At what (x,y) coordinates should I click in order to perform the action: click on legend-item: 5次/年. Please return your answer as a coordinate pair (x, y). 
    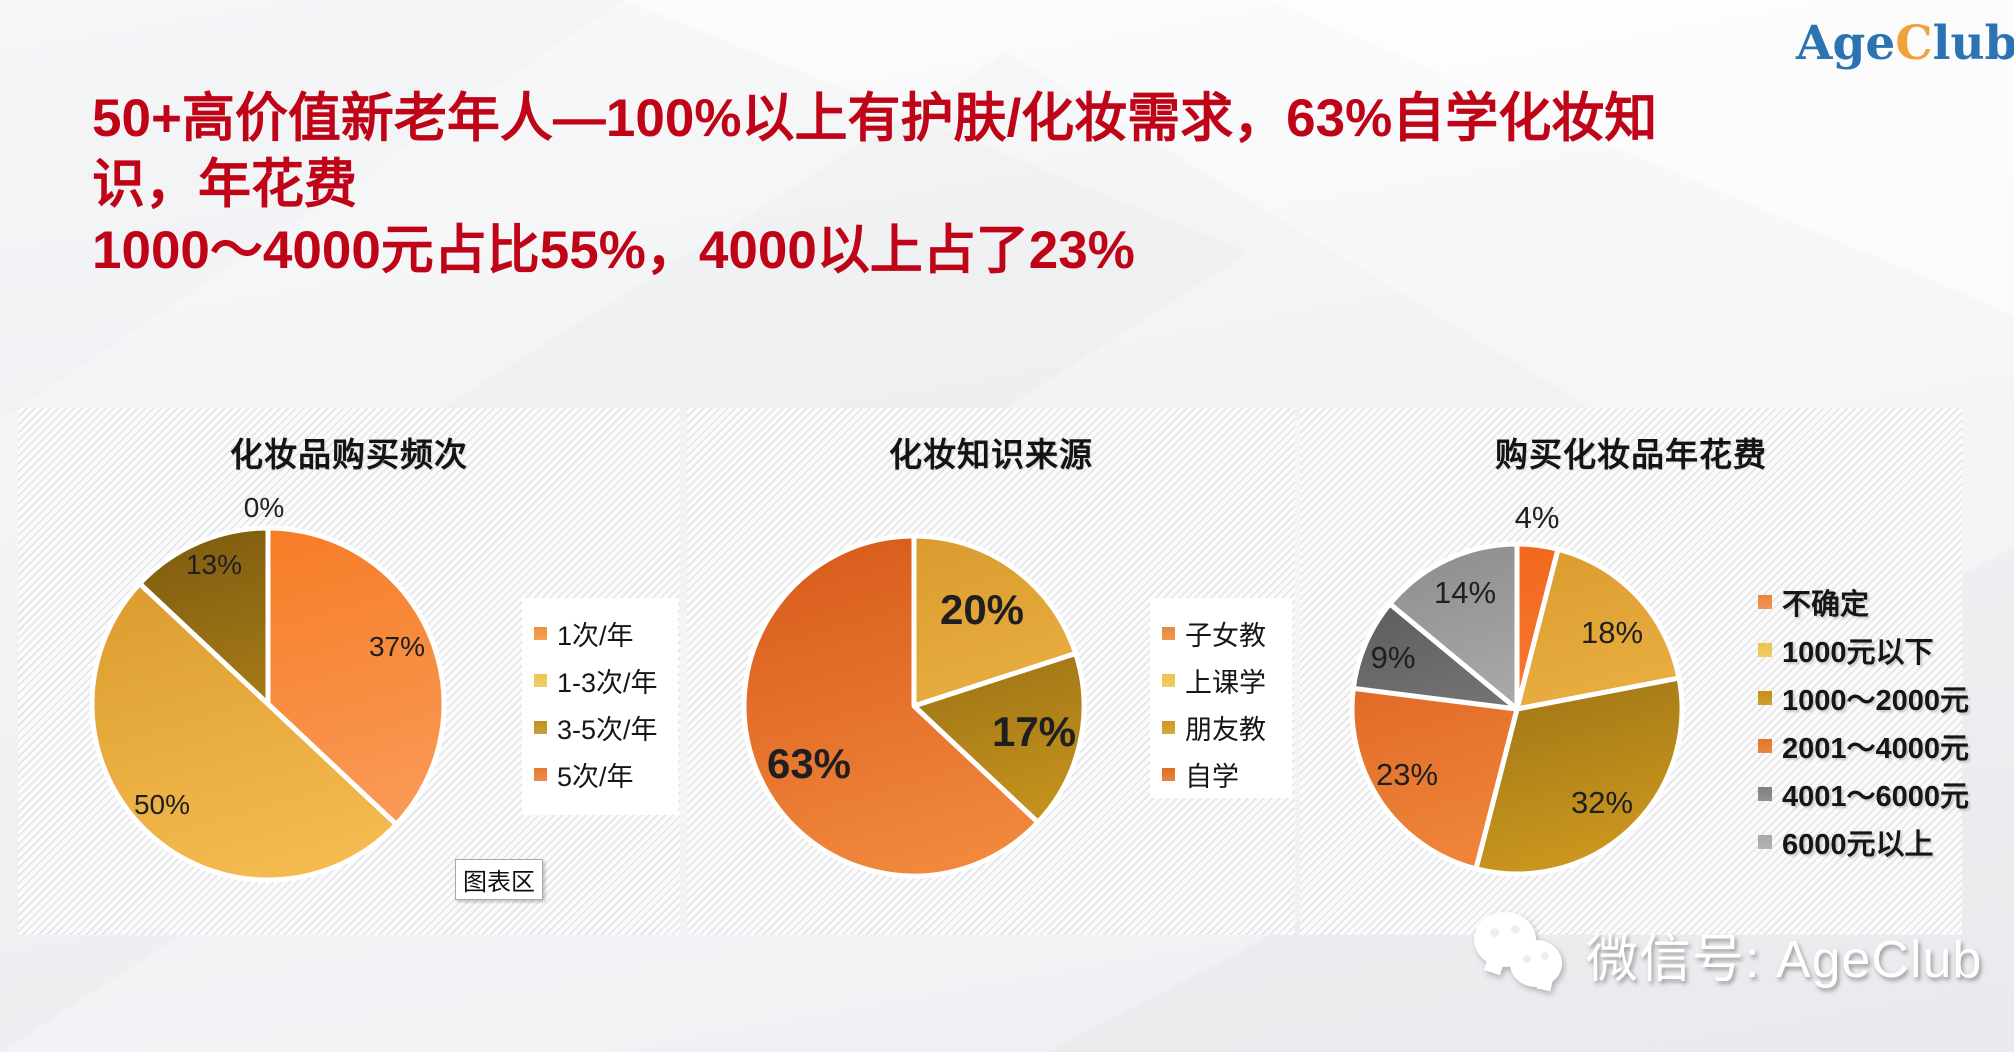
    Looking at the image, I should click on (606, 774).